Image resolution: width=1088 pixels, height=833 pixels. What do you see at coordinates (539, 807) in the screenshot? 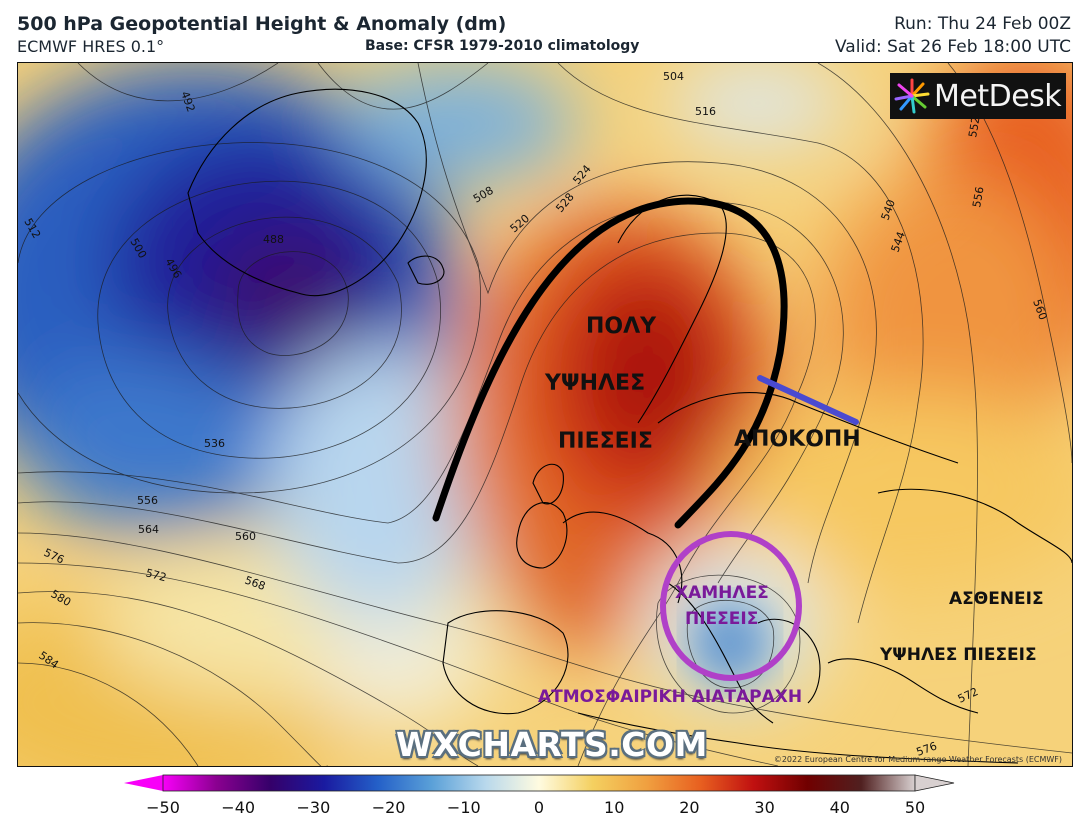
I see `colorbar-tick-label: 0` at bounding box center [539, 807].